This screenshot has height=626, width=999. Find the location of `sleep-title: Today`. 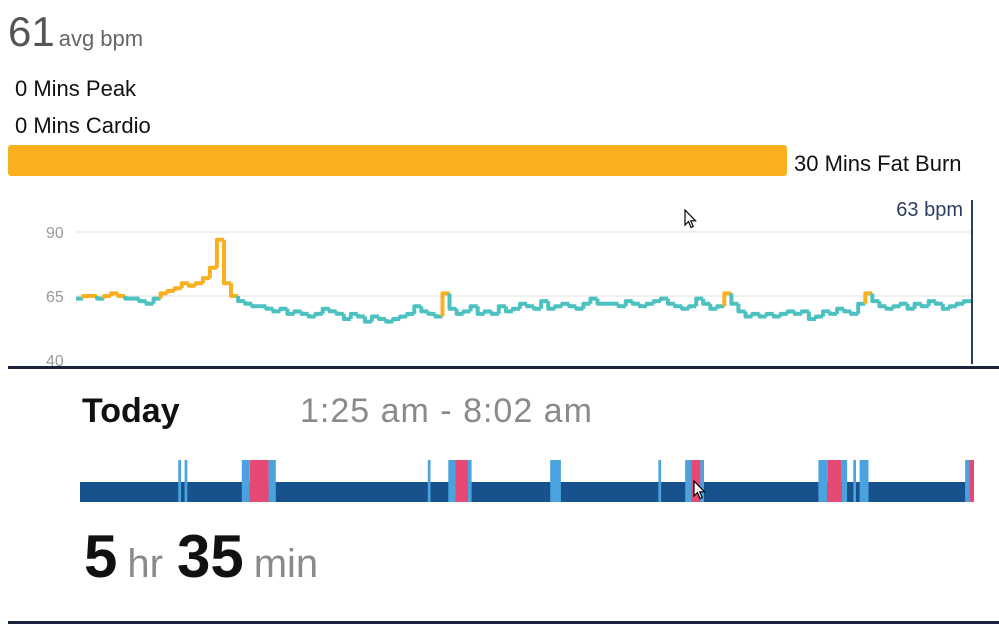

sleep-title: Today is located at coordinates (131, 411).